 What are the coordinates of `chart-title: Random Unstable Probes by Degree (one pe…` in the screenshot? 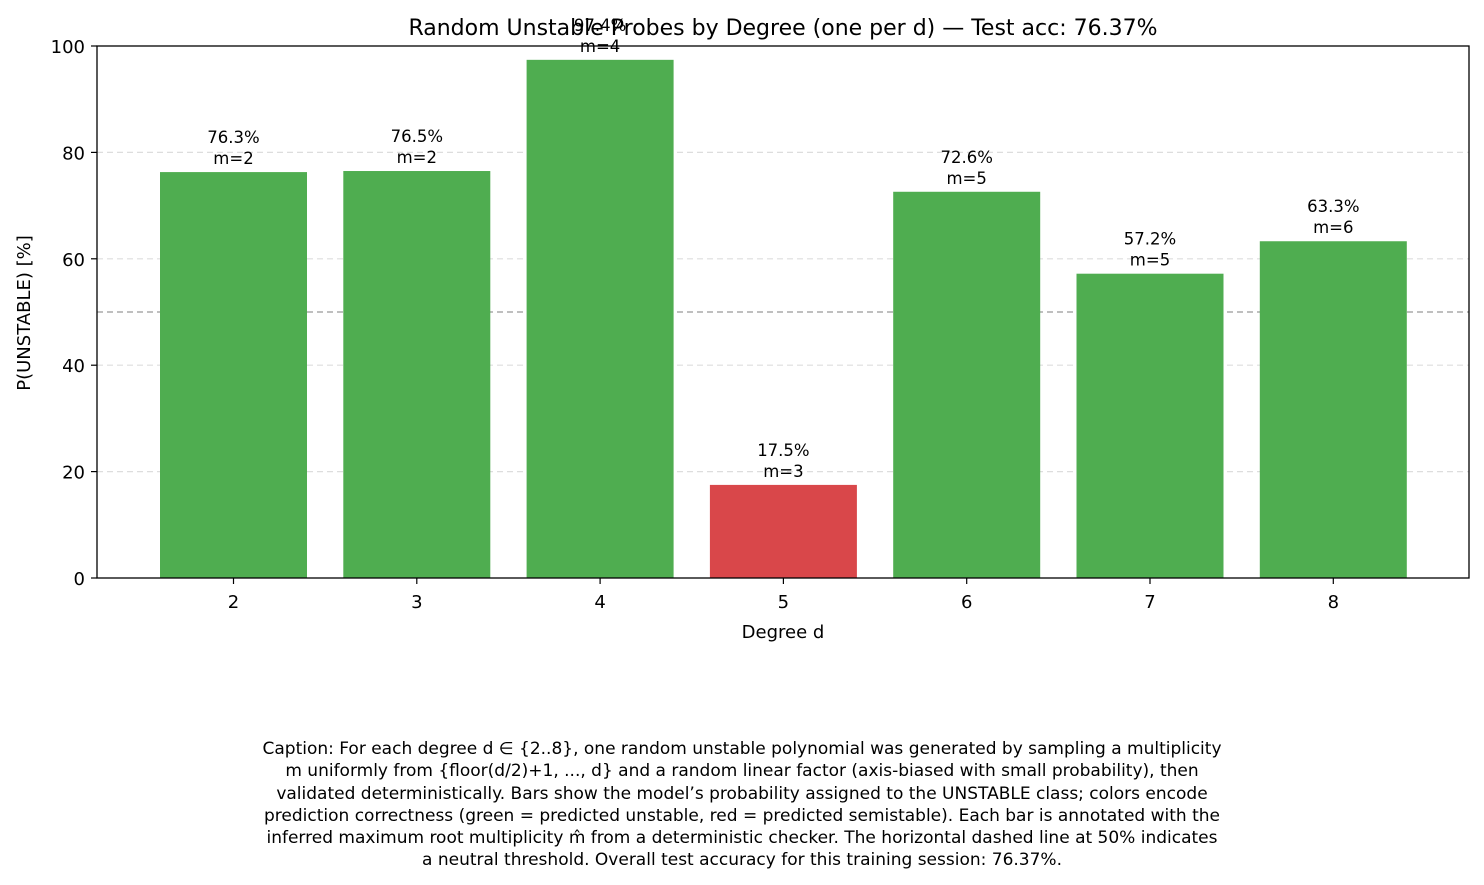 It's located at (782, 28).